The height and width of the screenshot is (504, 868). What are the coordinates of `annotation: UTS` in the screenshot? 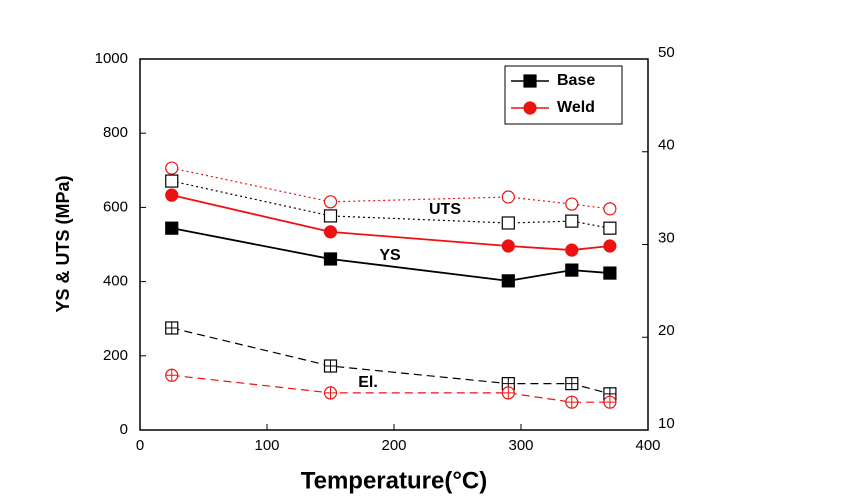 It's located at (445, 209).